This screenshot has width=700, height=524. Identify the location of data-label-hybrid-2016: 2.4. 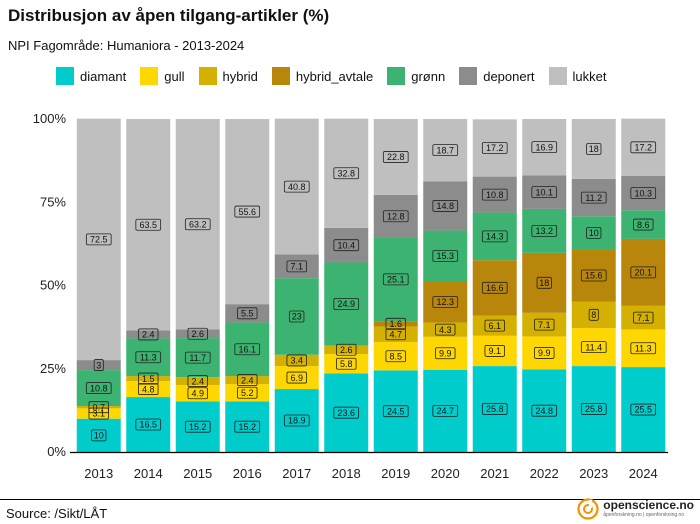
(247, 380).